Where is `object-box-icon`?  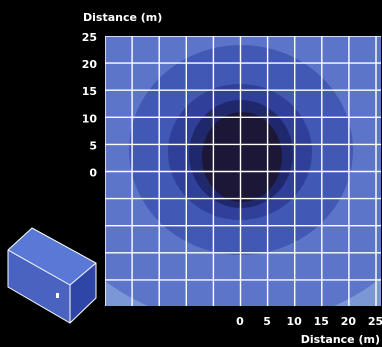 object-box-icon is located at coordinates (52, 275).